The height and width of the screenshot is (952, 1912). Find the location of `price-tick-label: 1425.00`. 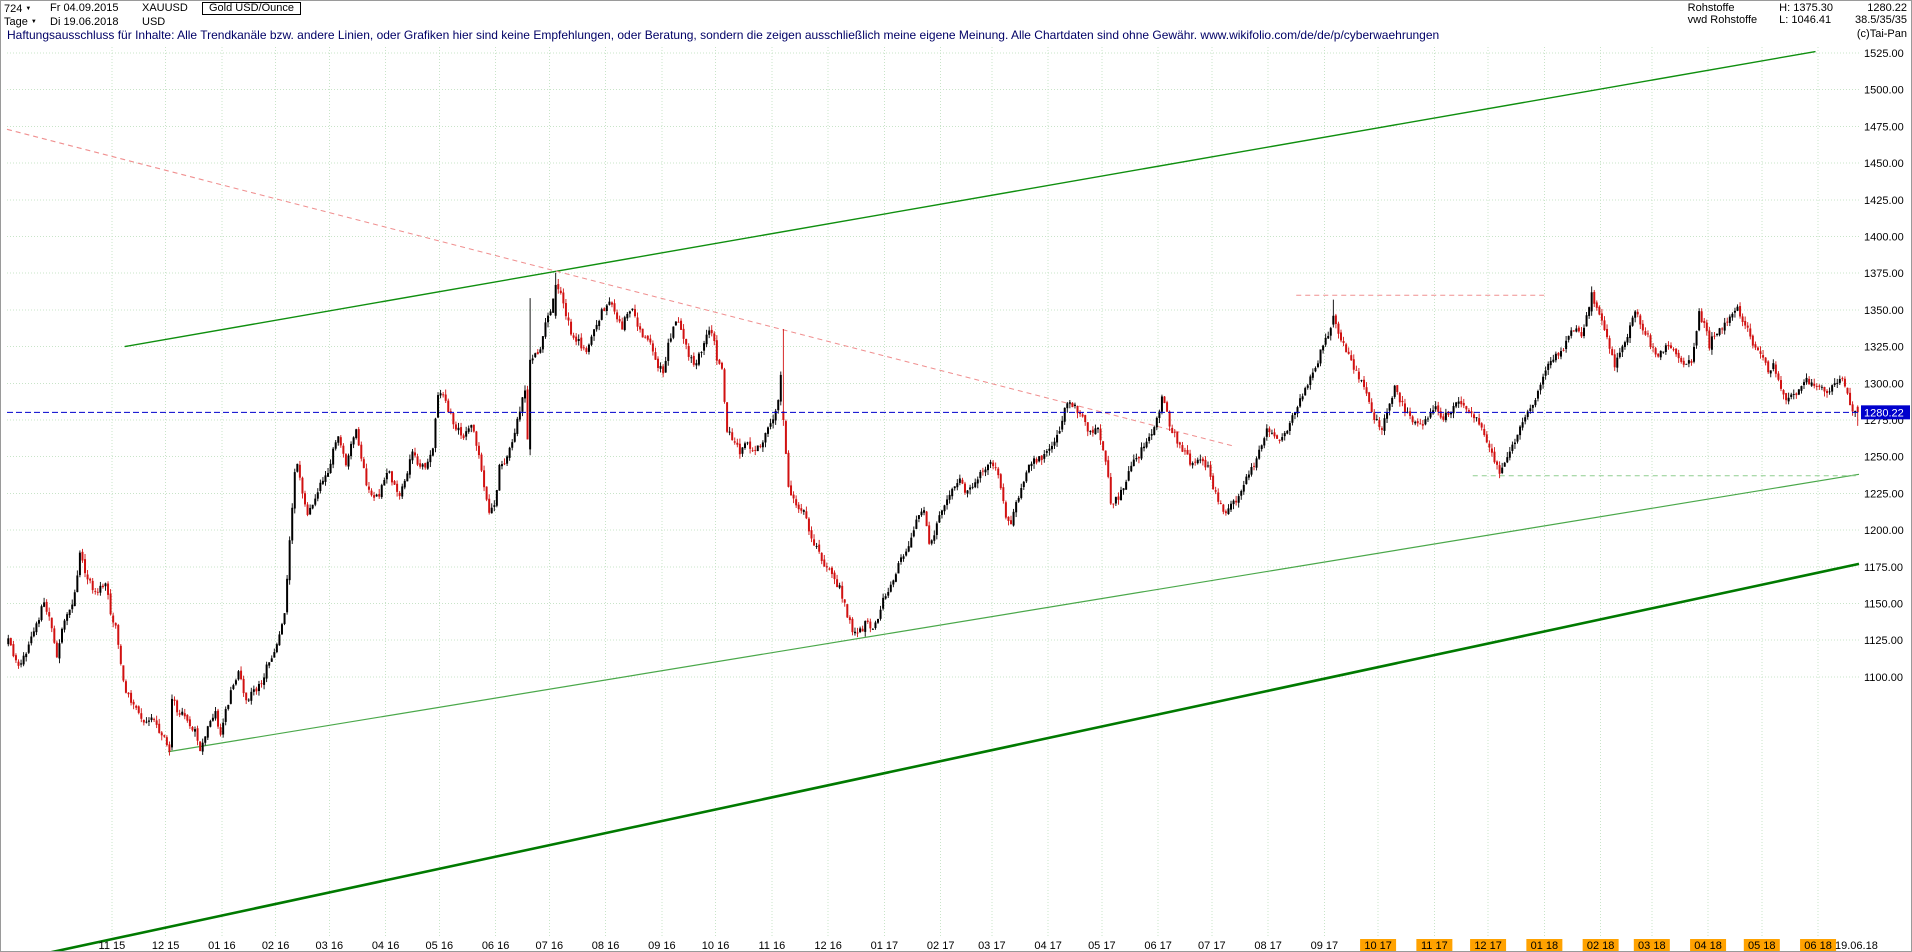

price-tick-label: 1425.00 is located at coordinates (1884, 201).